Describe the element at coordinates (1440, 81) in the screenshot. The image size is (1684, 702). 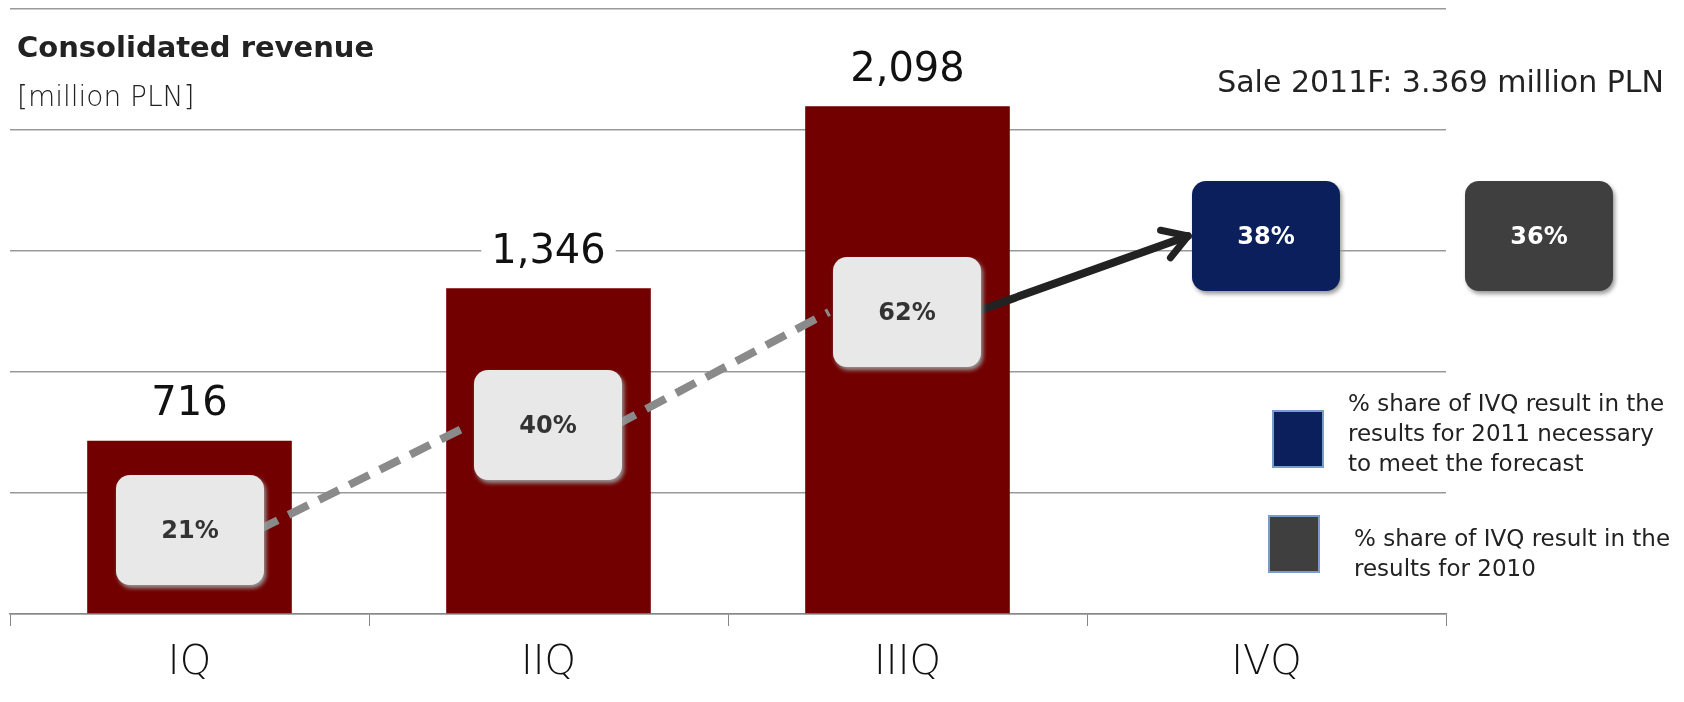
I see `annotation: Sale 2011F: 3.369 million PLN` at that location.